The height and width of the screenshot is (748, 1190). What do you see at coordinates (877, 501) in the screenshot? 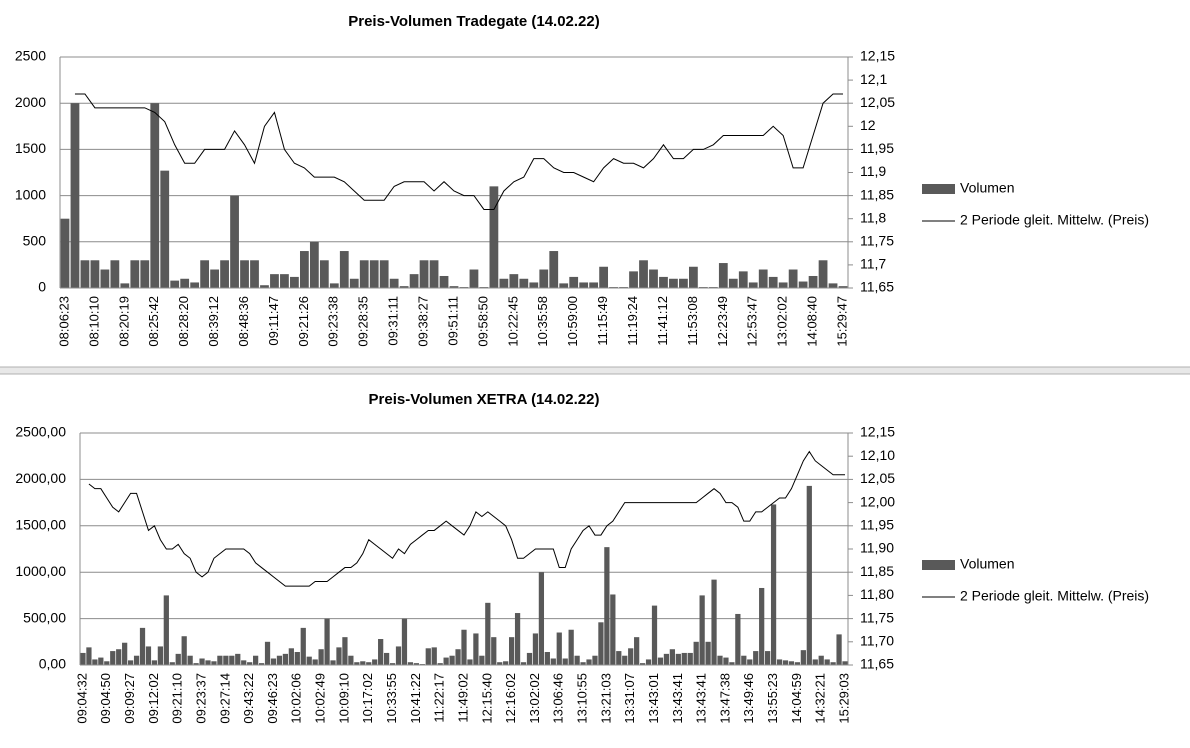
I see `y2-tick-label: 12,00` at bounding box center [877, 501].